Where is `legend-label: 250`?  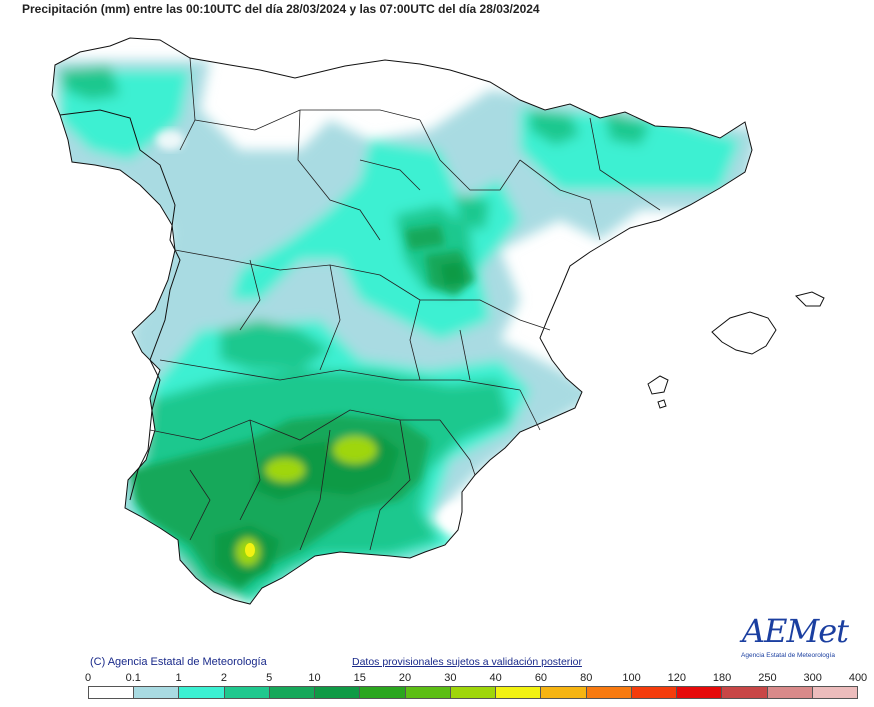
legend-label: 250 is located at coordinates (767, 678).